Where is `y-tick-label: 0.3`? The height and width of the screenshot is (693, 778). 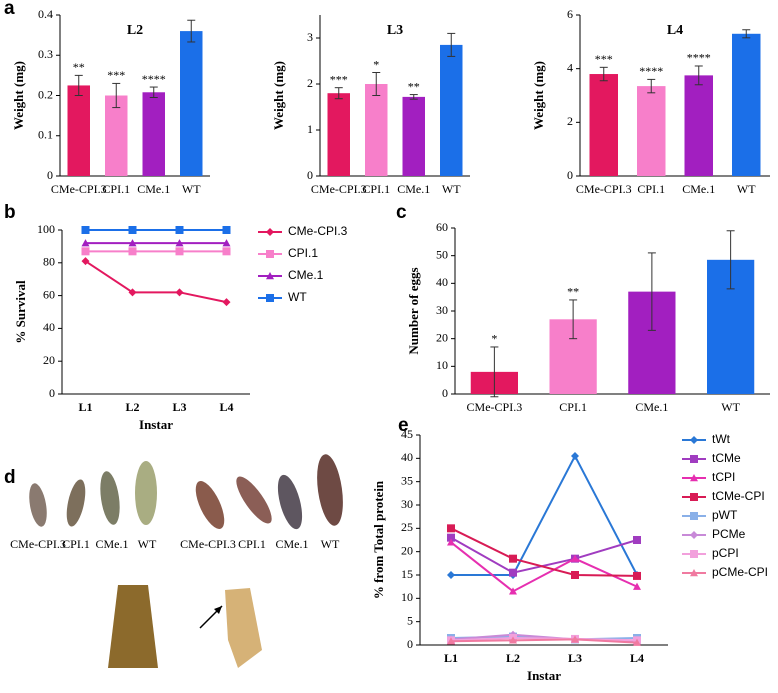 y-tick-label: 0.3 is located at coordinates (45, 54).